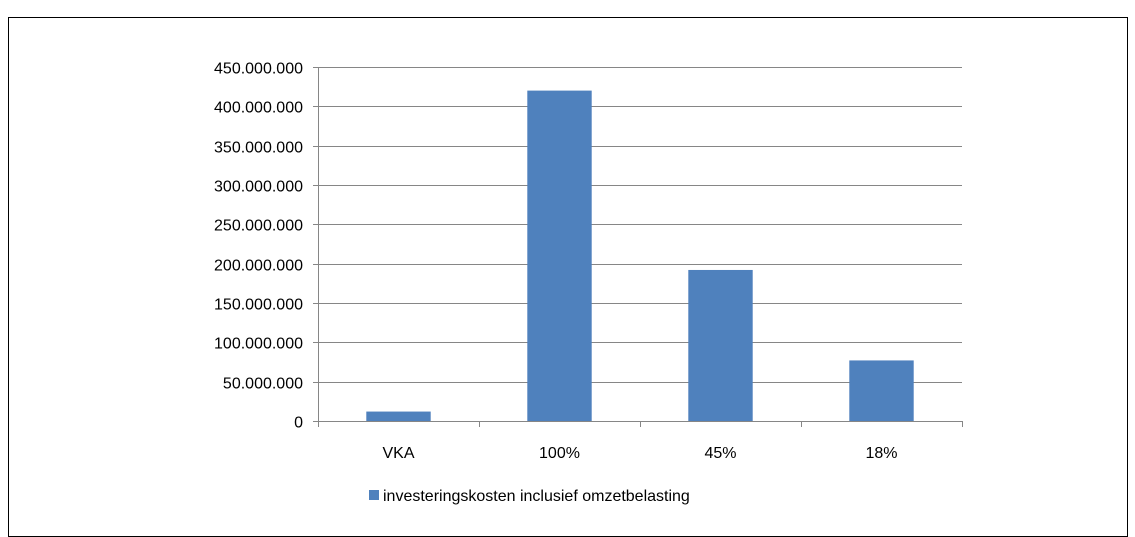 The height and width of the screenshot is (537, 1135). Describe the element at coordinates (258, 226) in the screenshot. I see `y-tick-label: 250.000.000` at that location.